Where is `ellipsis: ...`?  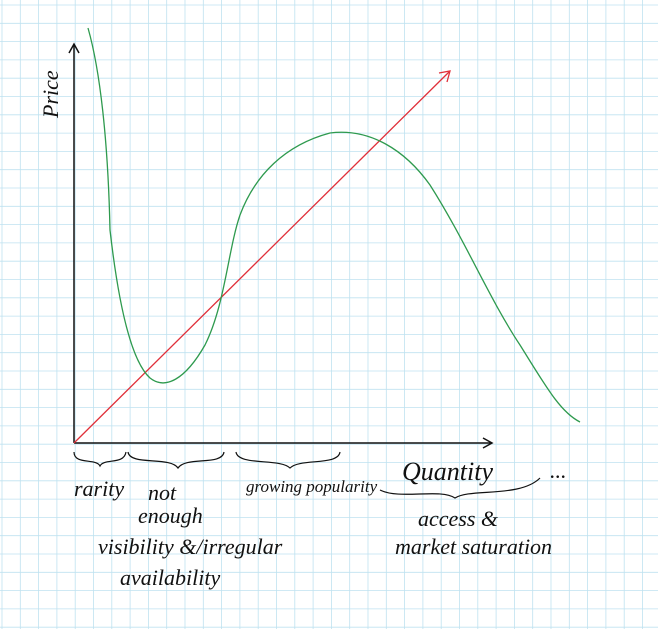 ellipsis: ... is located at coordinates (558, 470).